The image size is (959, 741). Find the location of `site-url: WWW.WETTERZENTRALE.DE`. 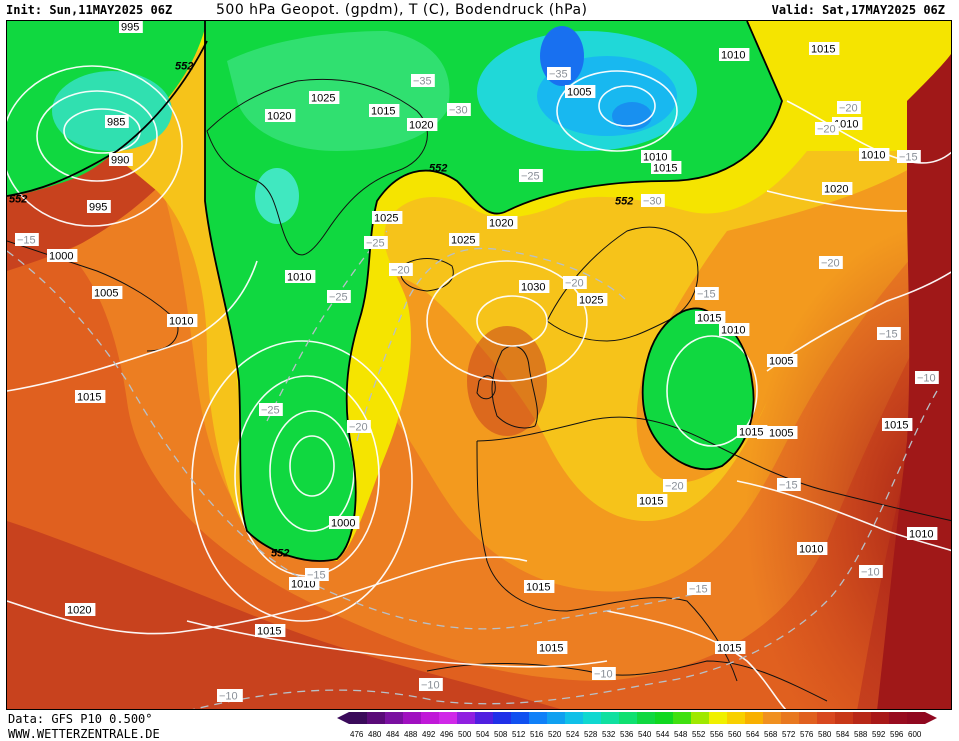

site-url: WWW.WETTERZENTRALE.DE is located at coordinates (84, 734).